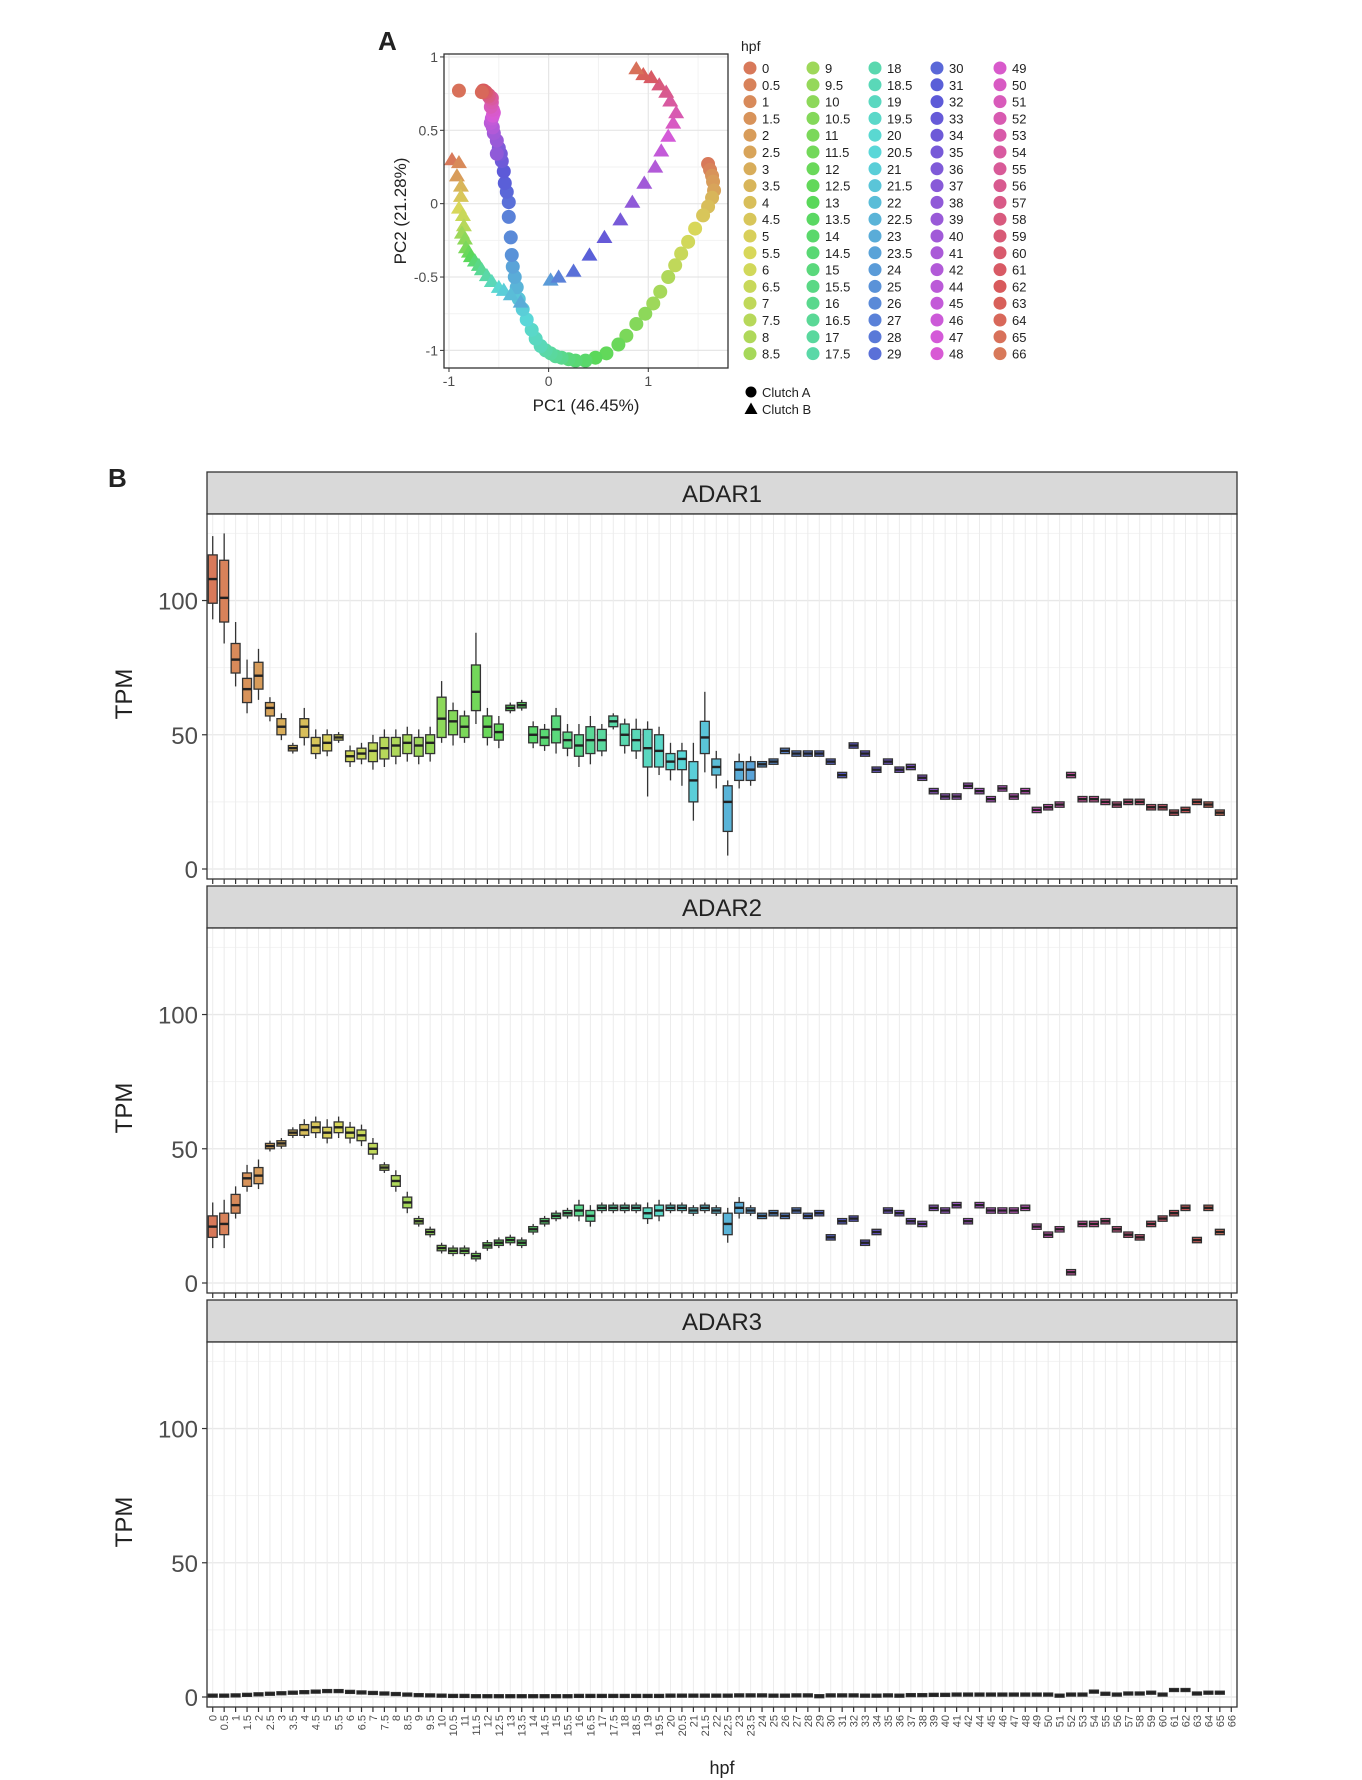 The height and width of the screenshot is (1780, 1362). Describe the element at coordinates (1019, 303) in the screenshot. I see `legend-label-63: 63` at that location.